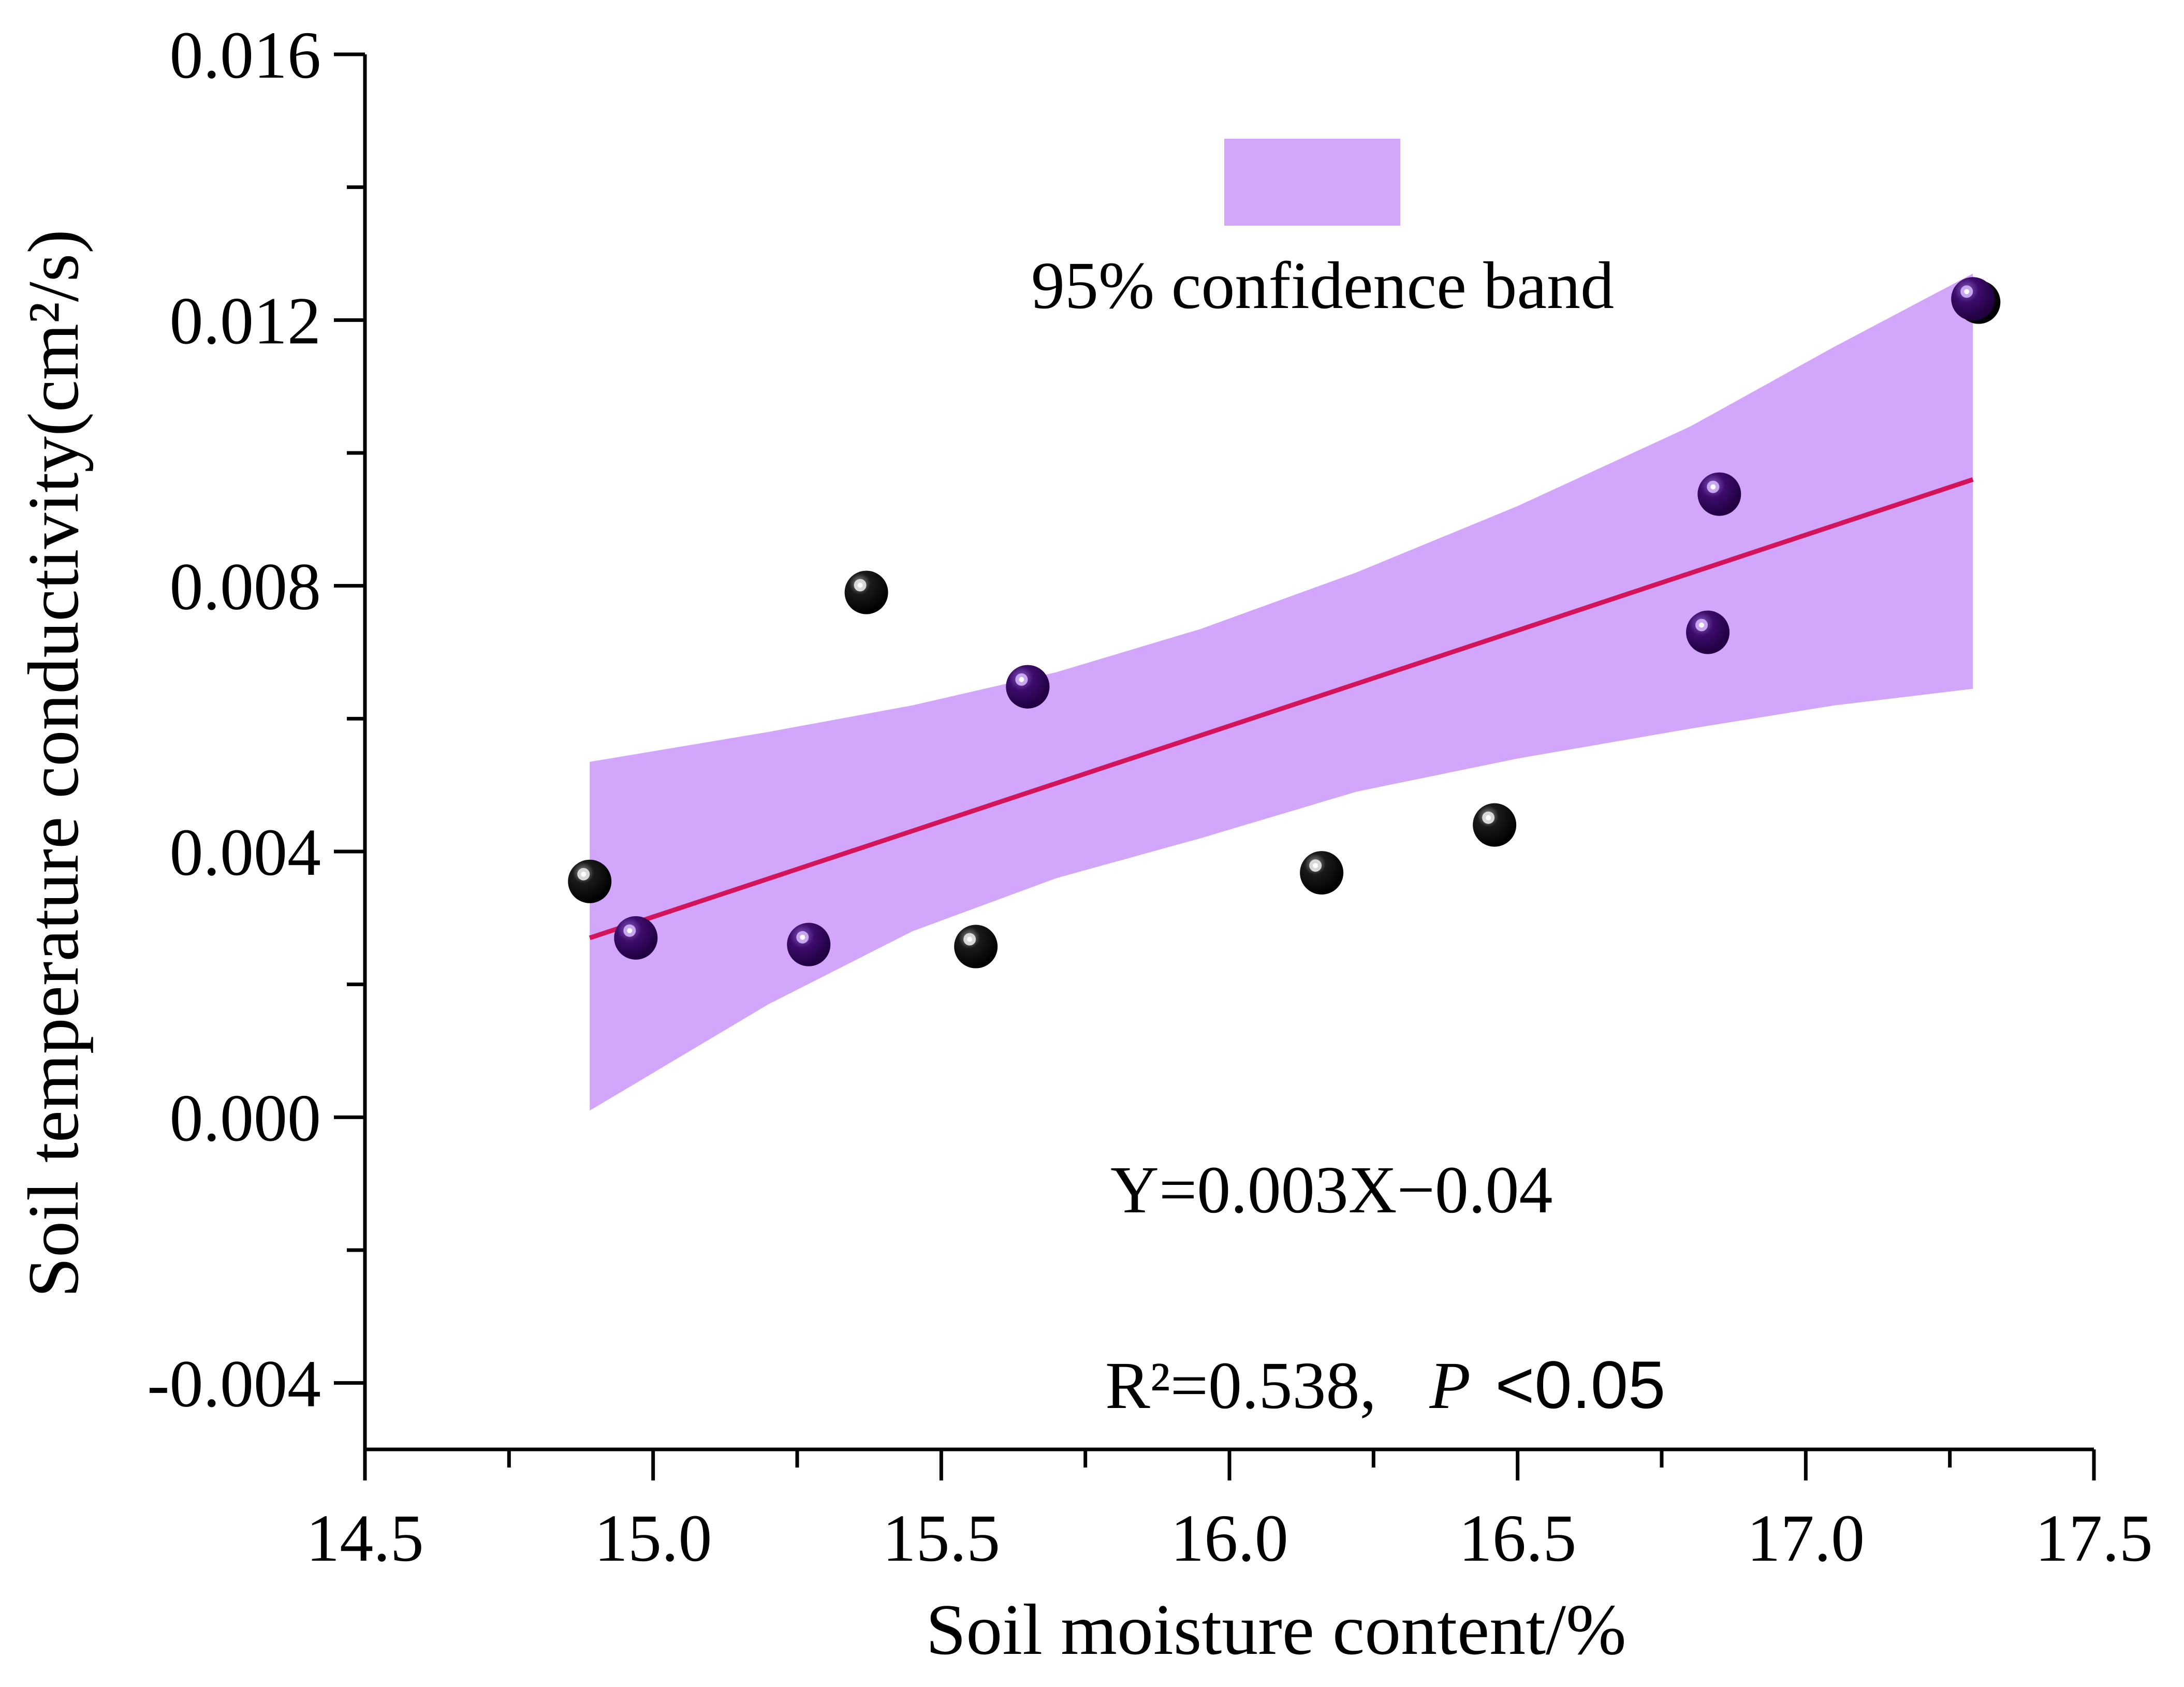  Describe the element at coordinates (653, 1538) in the screenshot. I see `x-tick-label: 15.0` at that location.